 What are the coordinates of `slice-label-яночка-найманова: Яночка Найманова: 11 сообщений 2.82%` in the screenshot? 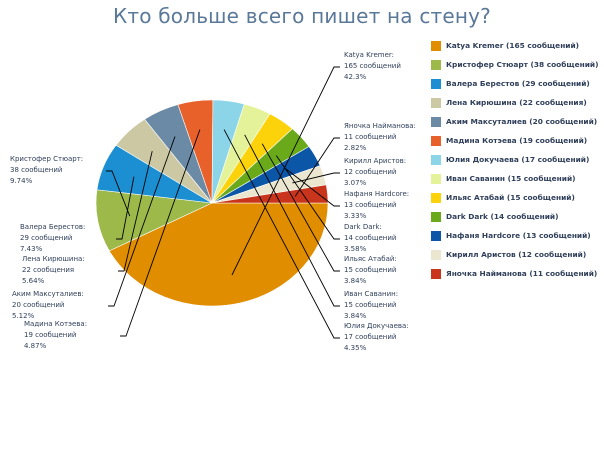 It's located at (380, 137).